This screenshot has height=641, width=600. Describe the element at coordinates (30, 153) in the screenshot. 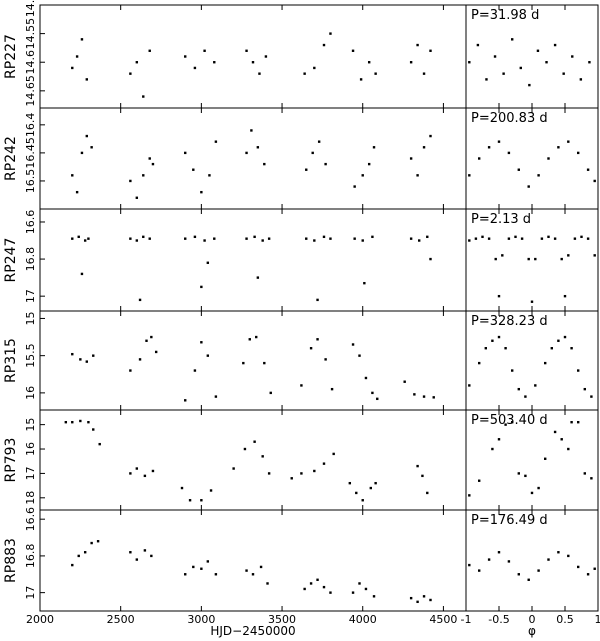

I see `y-tick-label: 16.45` at that location.